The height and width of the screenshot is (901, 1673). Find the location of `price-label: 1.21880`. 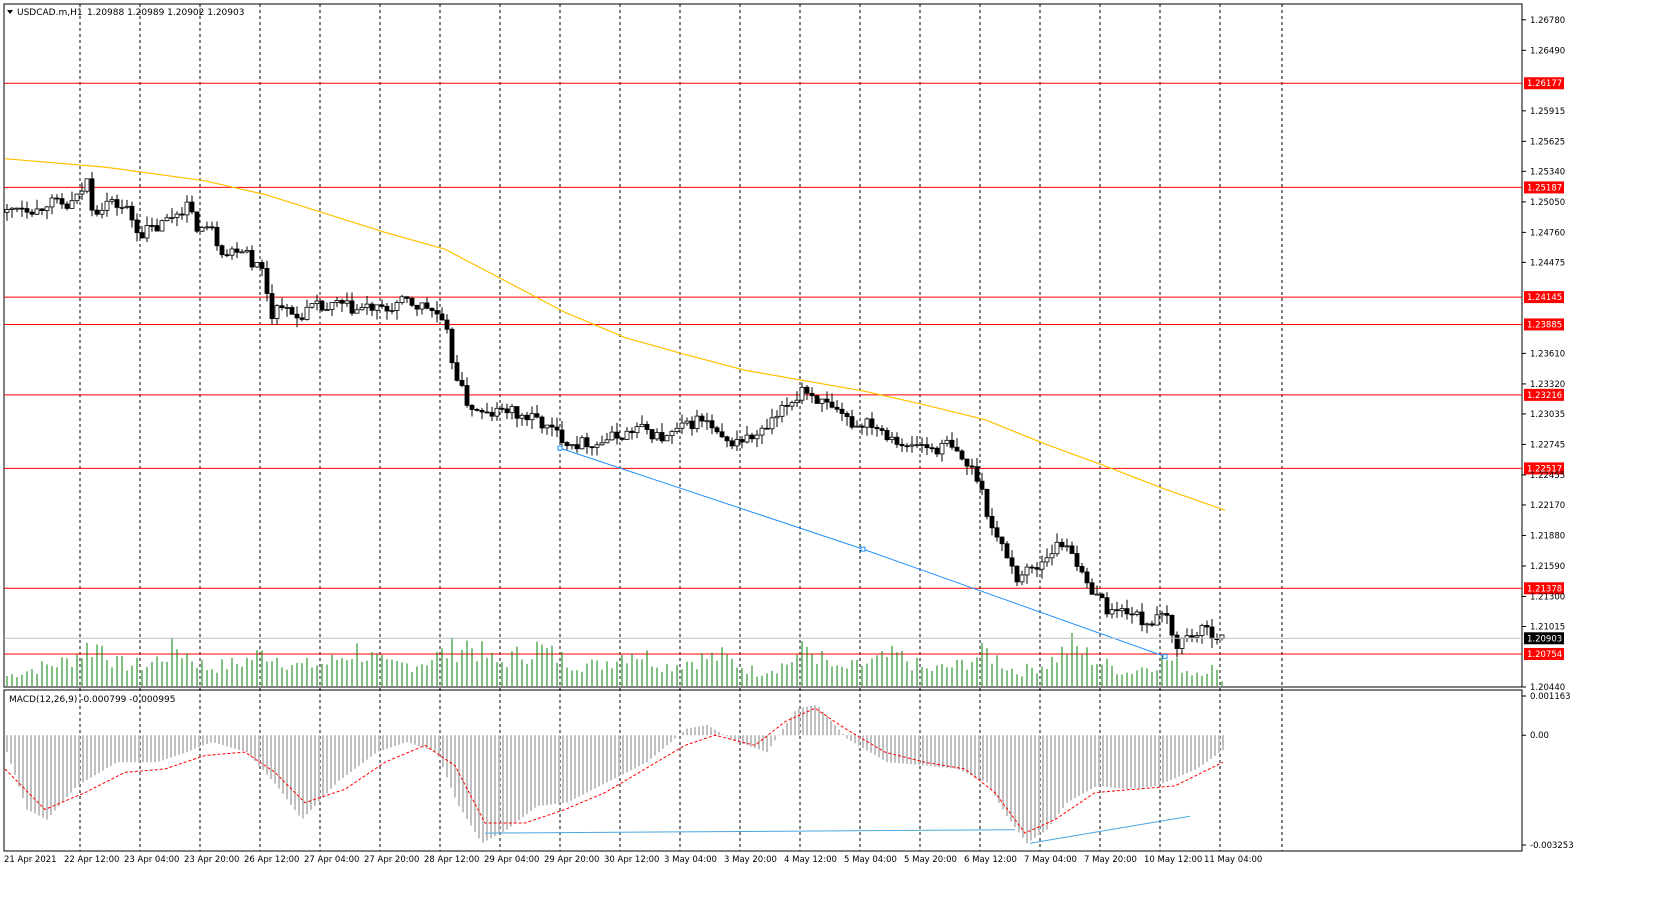

price-label: 1.21880 is located at coordinates (1547, 536).